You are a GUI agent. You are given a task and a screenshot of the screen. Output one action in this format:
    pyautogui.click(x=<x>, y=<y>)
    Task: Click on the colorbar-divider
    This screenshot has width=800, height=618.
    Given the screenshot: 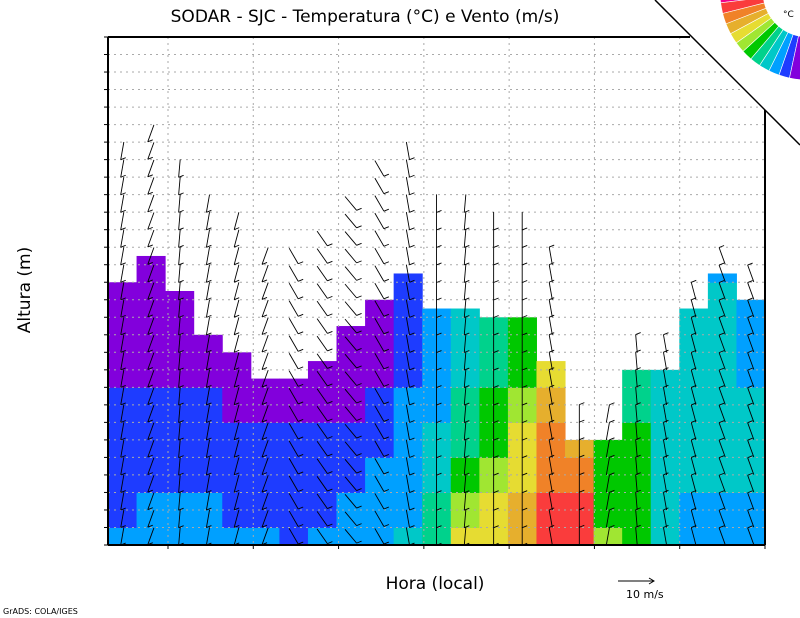 What is the action you would take?
    pyautogui.click(x=727, y=73)
    